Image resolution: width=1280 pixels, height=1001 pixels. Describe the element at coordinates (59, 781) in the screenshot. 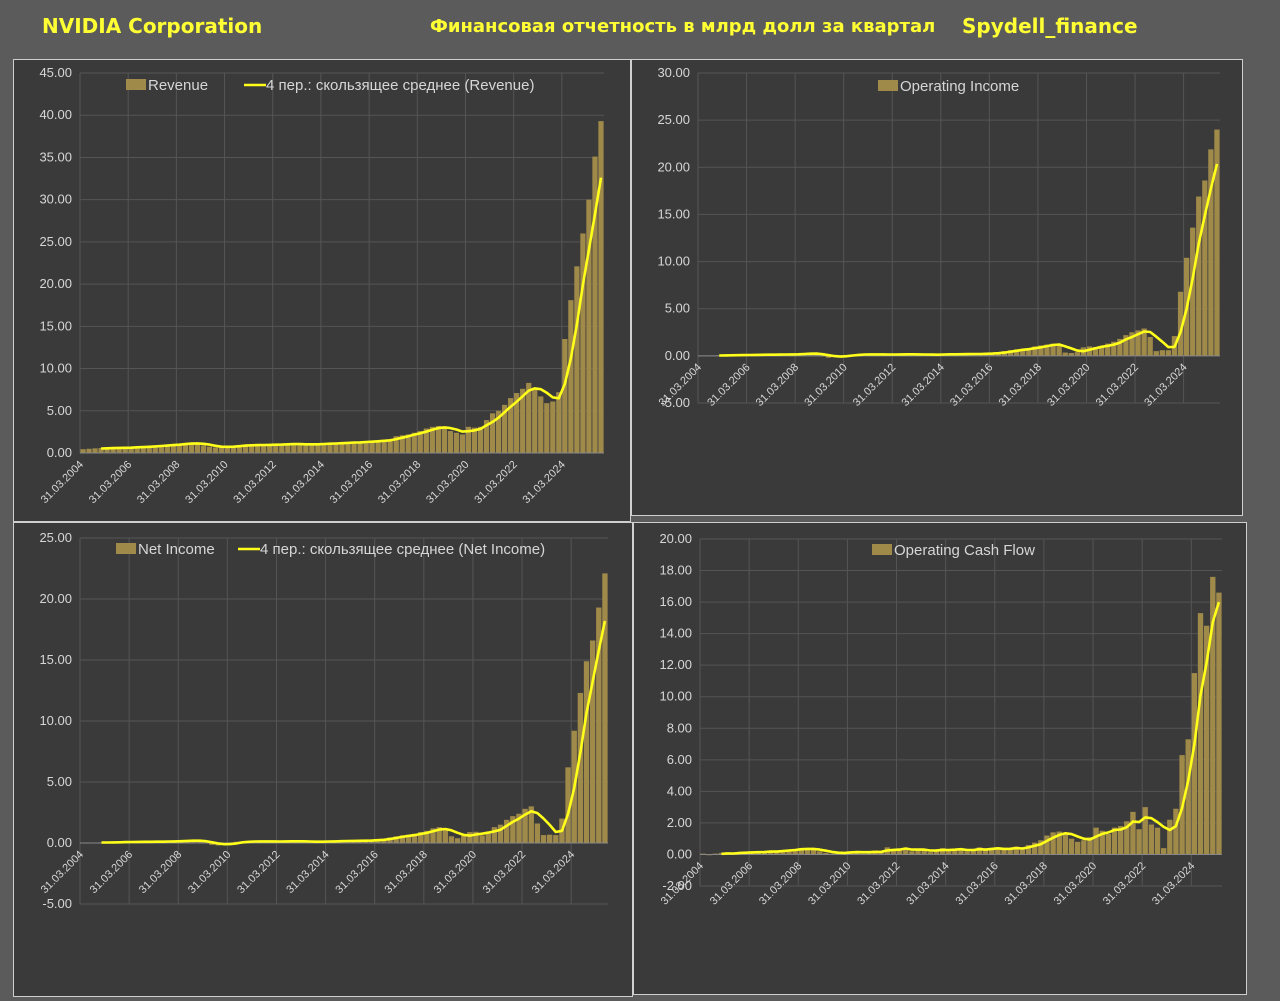

I see `y-tick-label: 5.00` at that location.